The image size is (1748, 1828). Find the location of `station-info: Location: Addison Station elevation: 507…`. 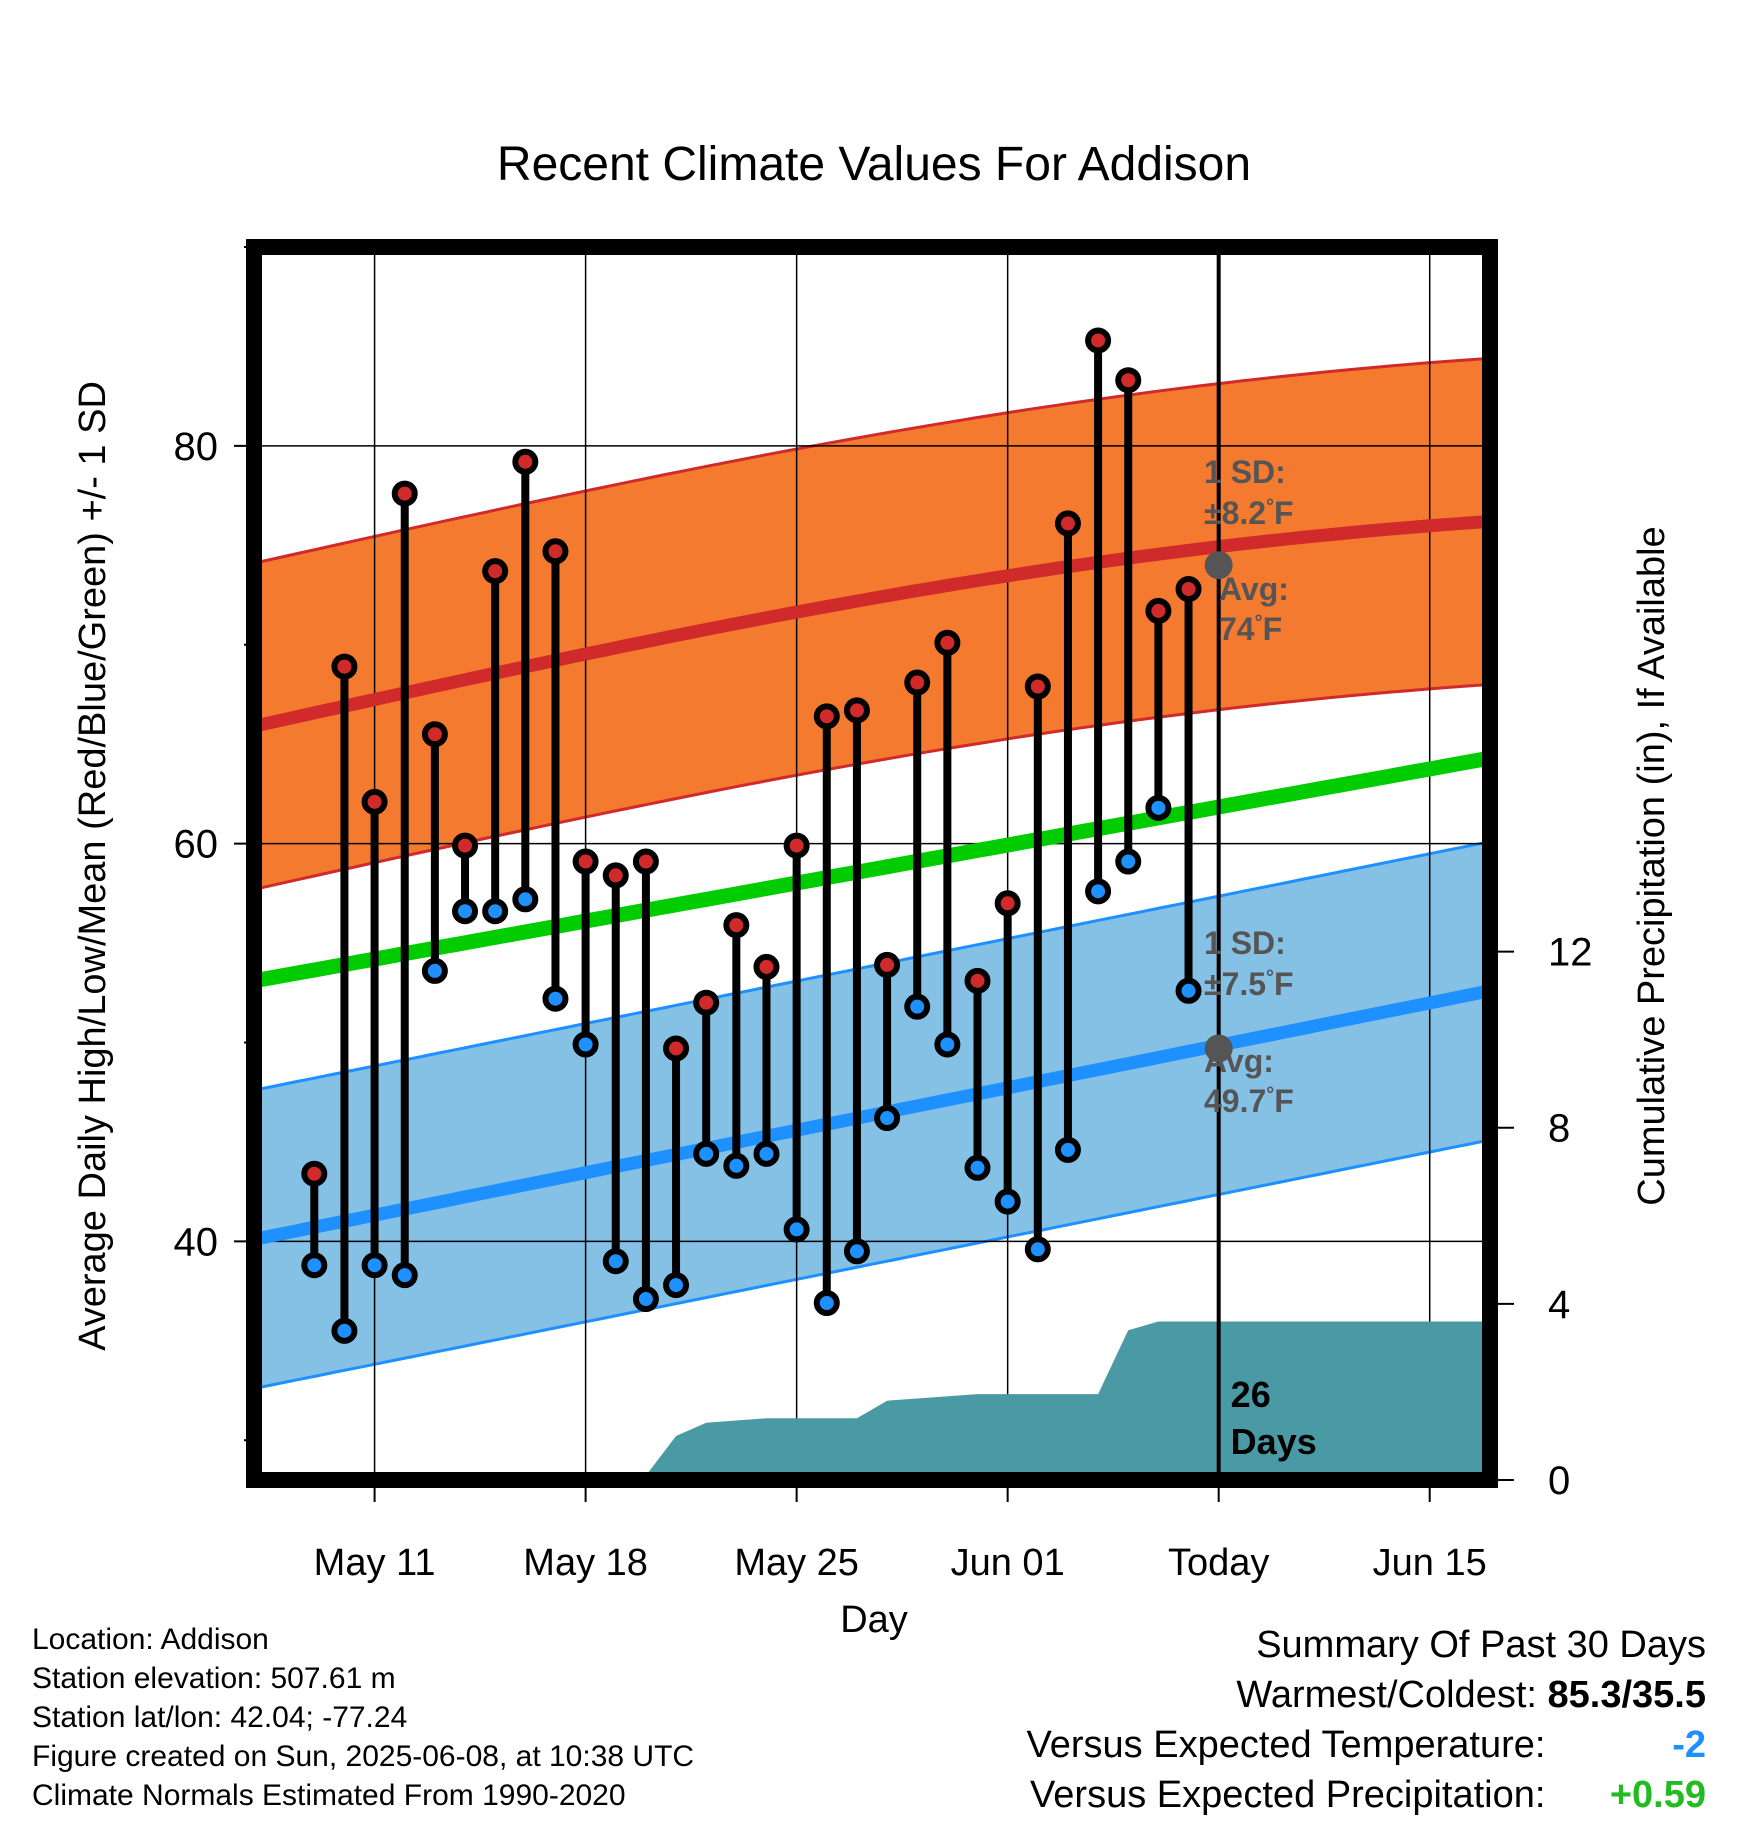

station-info: Location: Addison Station elevation: 507… is located at coordinates (363, 1717).